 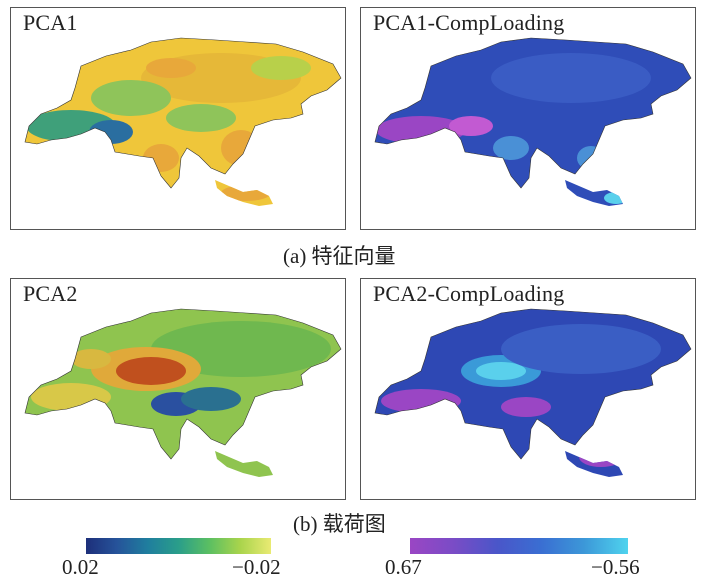 What do you see at coordinates (183, 392) in the screenshot?
I see `eurasia-map-pca2` at bounding box center [183, 392].